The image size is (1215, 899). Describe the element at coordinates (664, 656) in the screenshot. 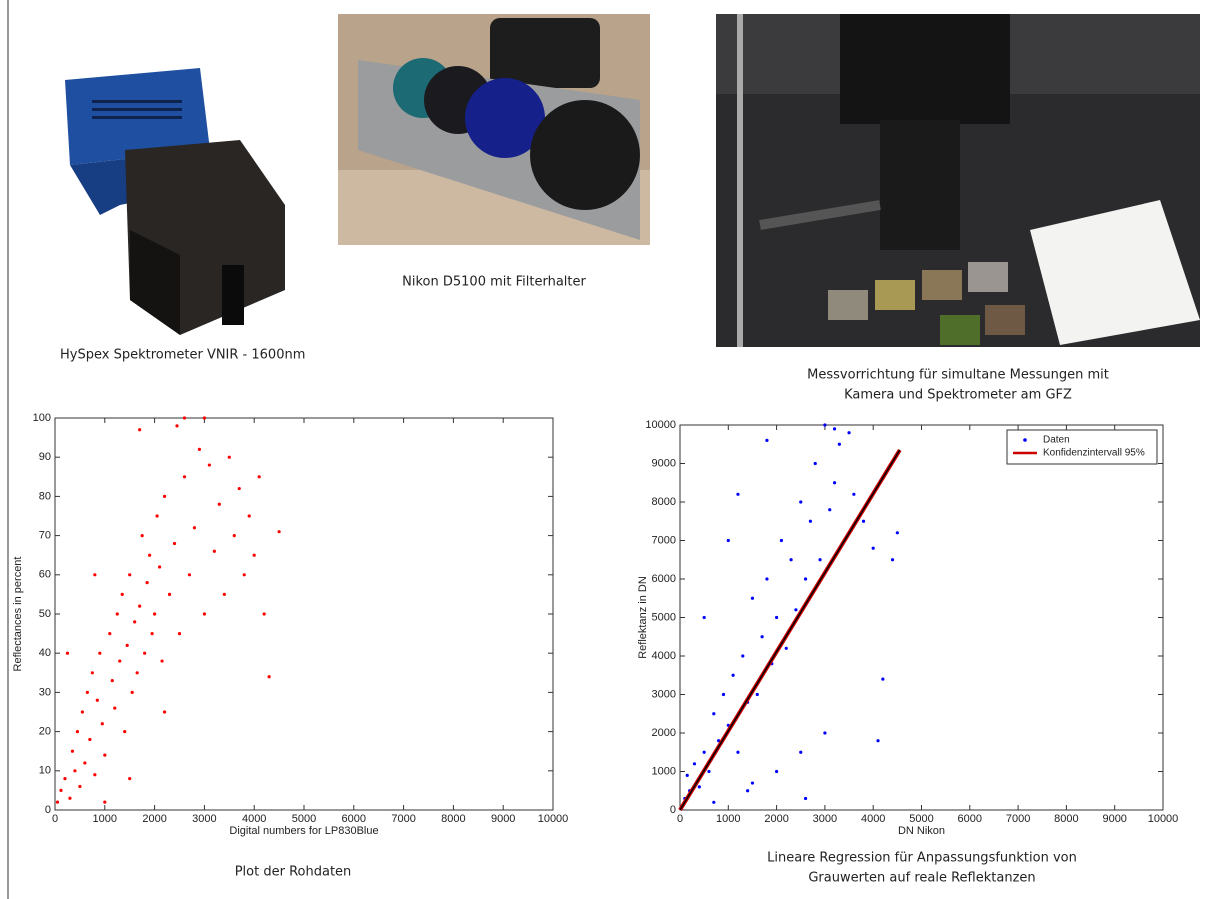

I see `y-tick-label: 4000` at that location.